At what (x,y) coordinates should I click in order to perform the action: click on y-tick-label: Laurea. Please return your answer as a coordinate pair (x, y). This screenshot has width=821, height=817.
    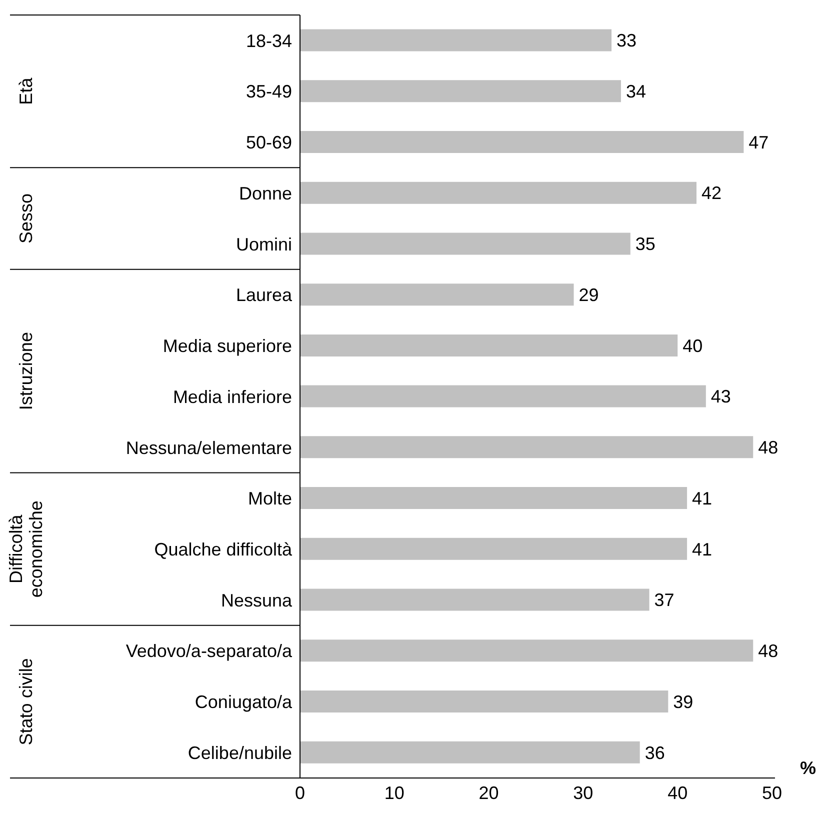
    Looking at the image, I should click on (264, 295).